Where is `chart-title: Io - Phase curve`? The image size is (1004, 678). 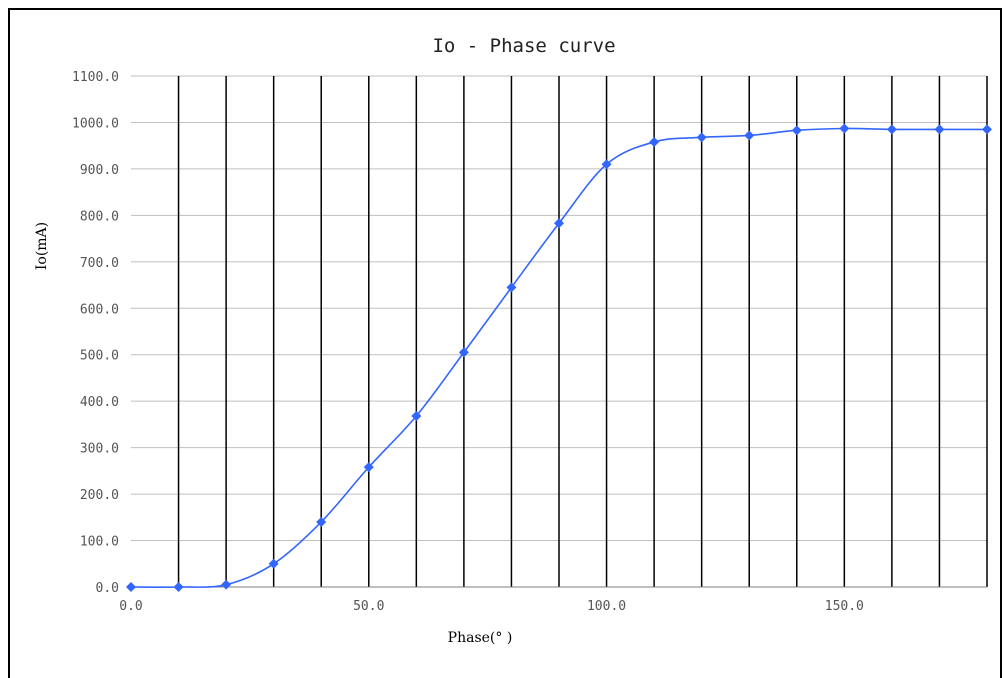 chart-title: Io - Phase curve is located at coordinates (523, 46).